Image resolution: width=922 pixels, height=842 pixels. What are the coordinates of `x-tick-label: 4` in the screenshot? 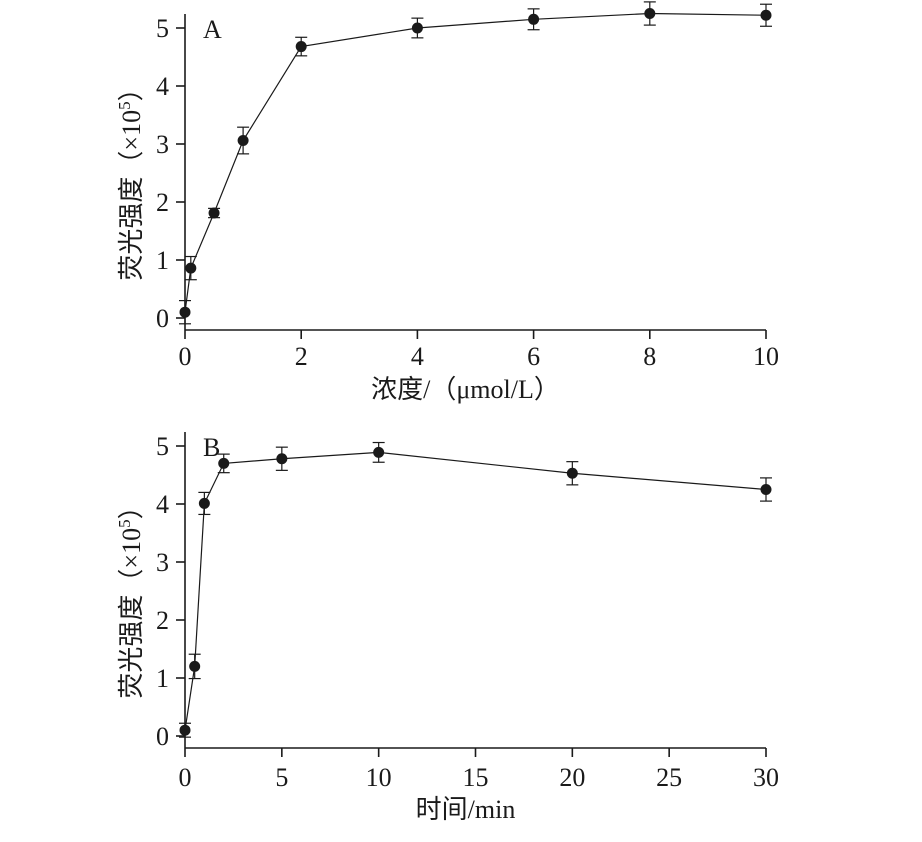 It's located at (417, 356).